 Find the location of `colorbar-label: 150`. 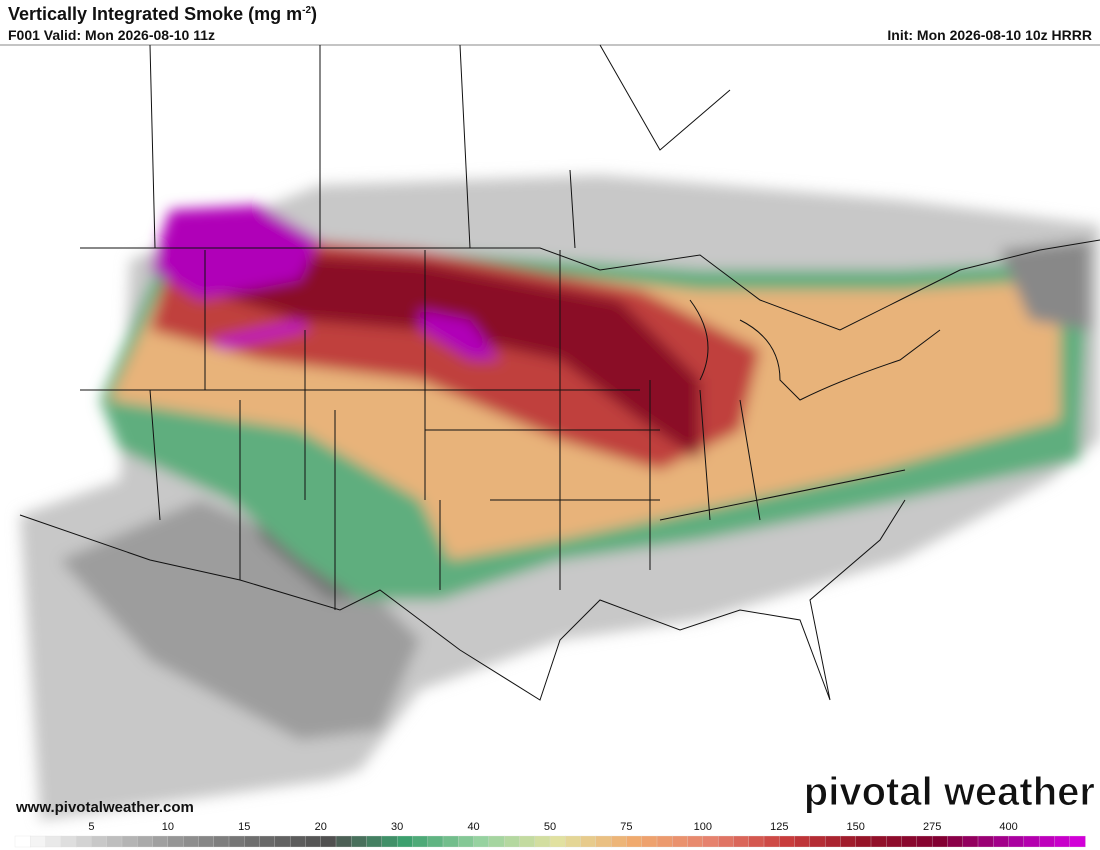

colorbar-label: 150 is located at coordinates (856, 827).